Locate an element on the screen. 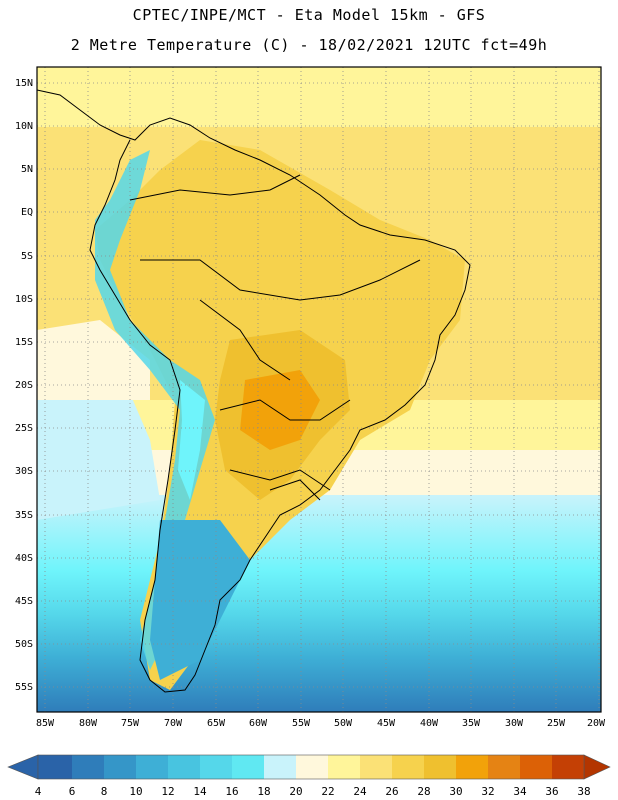 This screenshot has height=800, width=618. lon-label: 40W is located at coordinates (429, 723).